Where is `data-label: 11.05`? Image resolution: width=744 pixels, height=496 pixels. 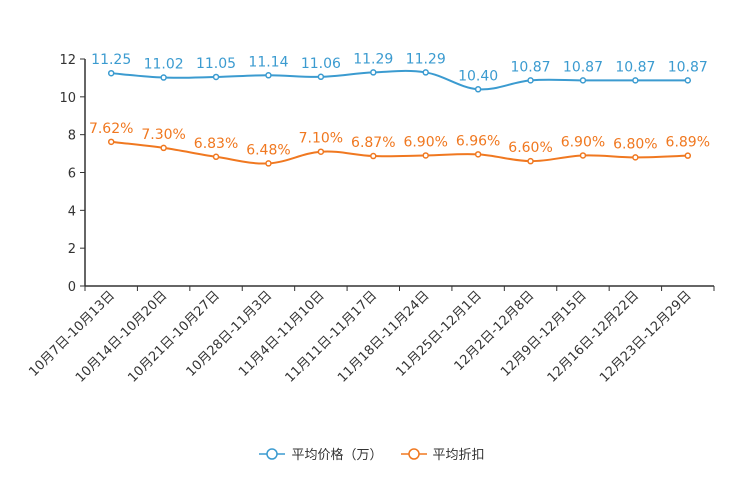
data-label: 11.05 is located at coordinates (216, 64).